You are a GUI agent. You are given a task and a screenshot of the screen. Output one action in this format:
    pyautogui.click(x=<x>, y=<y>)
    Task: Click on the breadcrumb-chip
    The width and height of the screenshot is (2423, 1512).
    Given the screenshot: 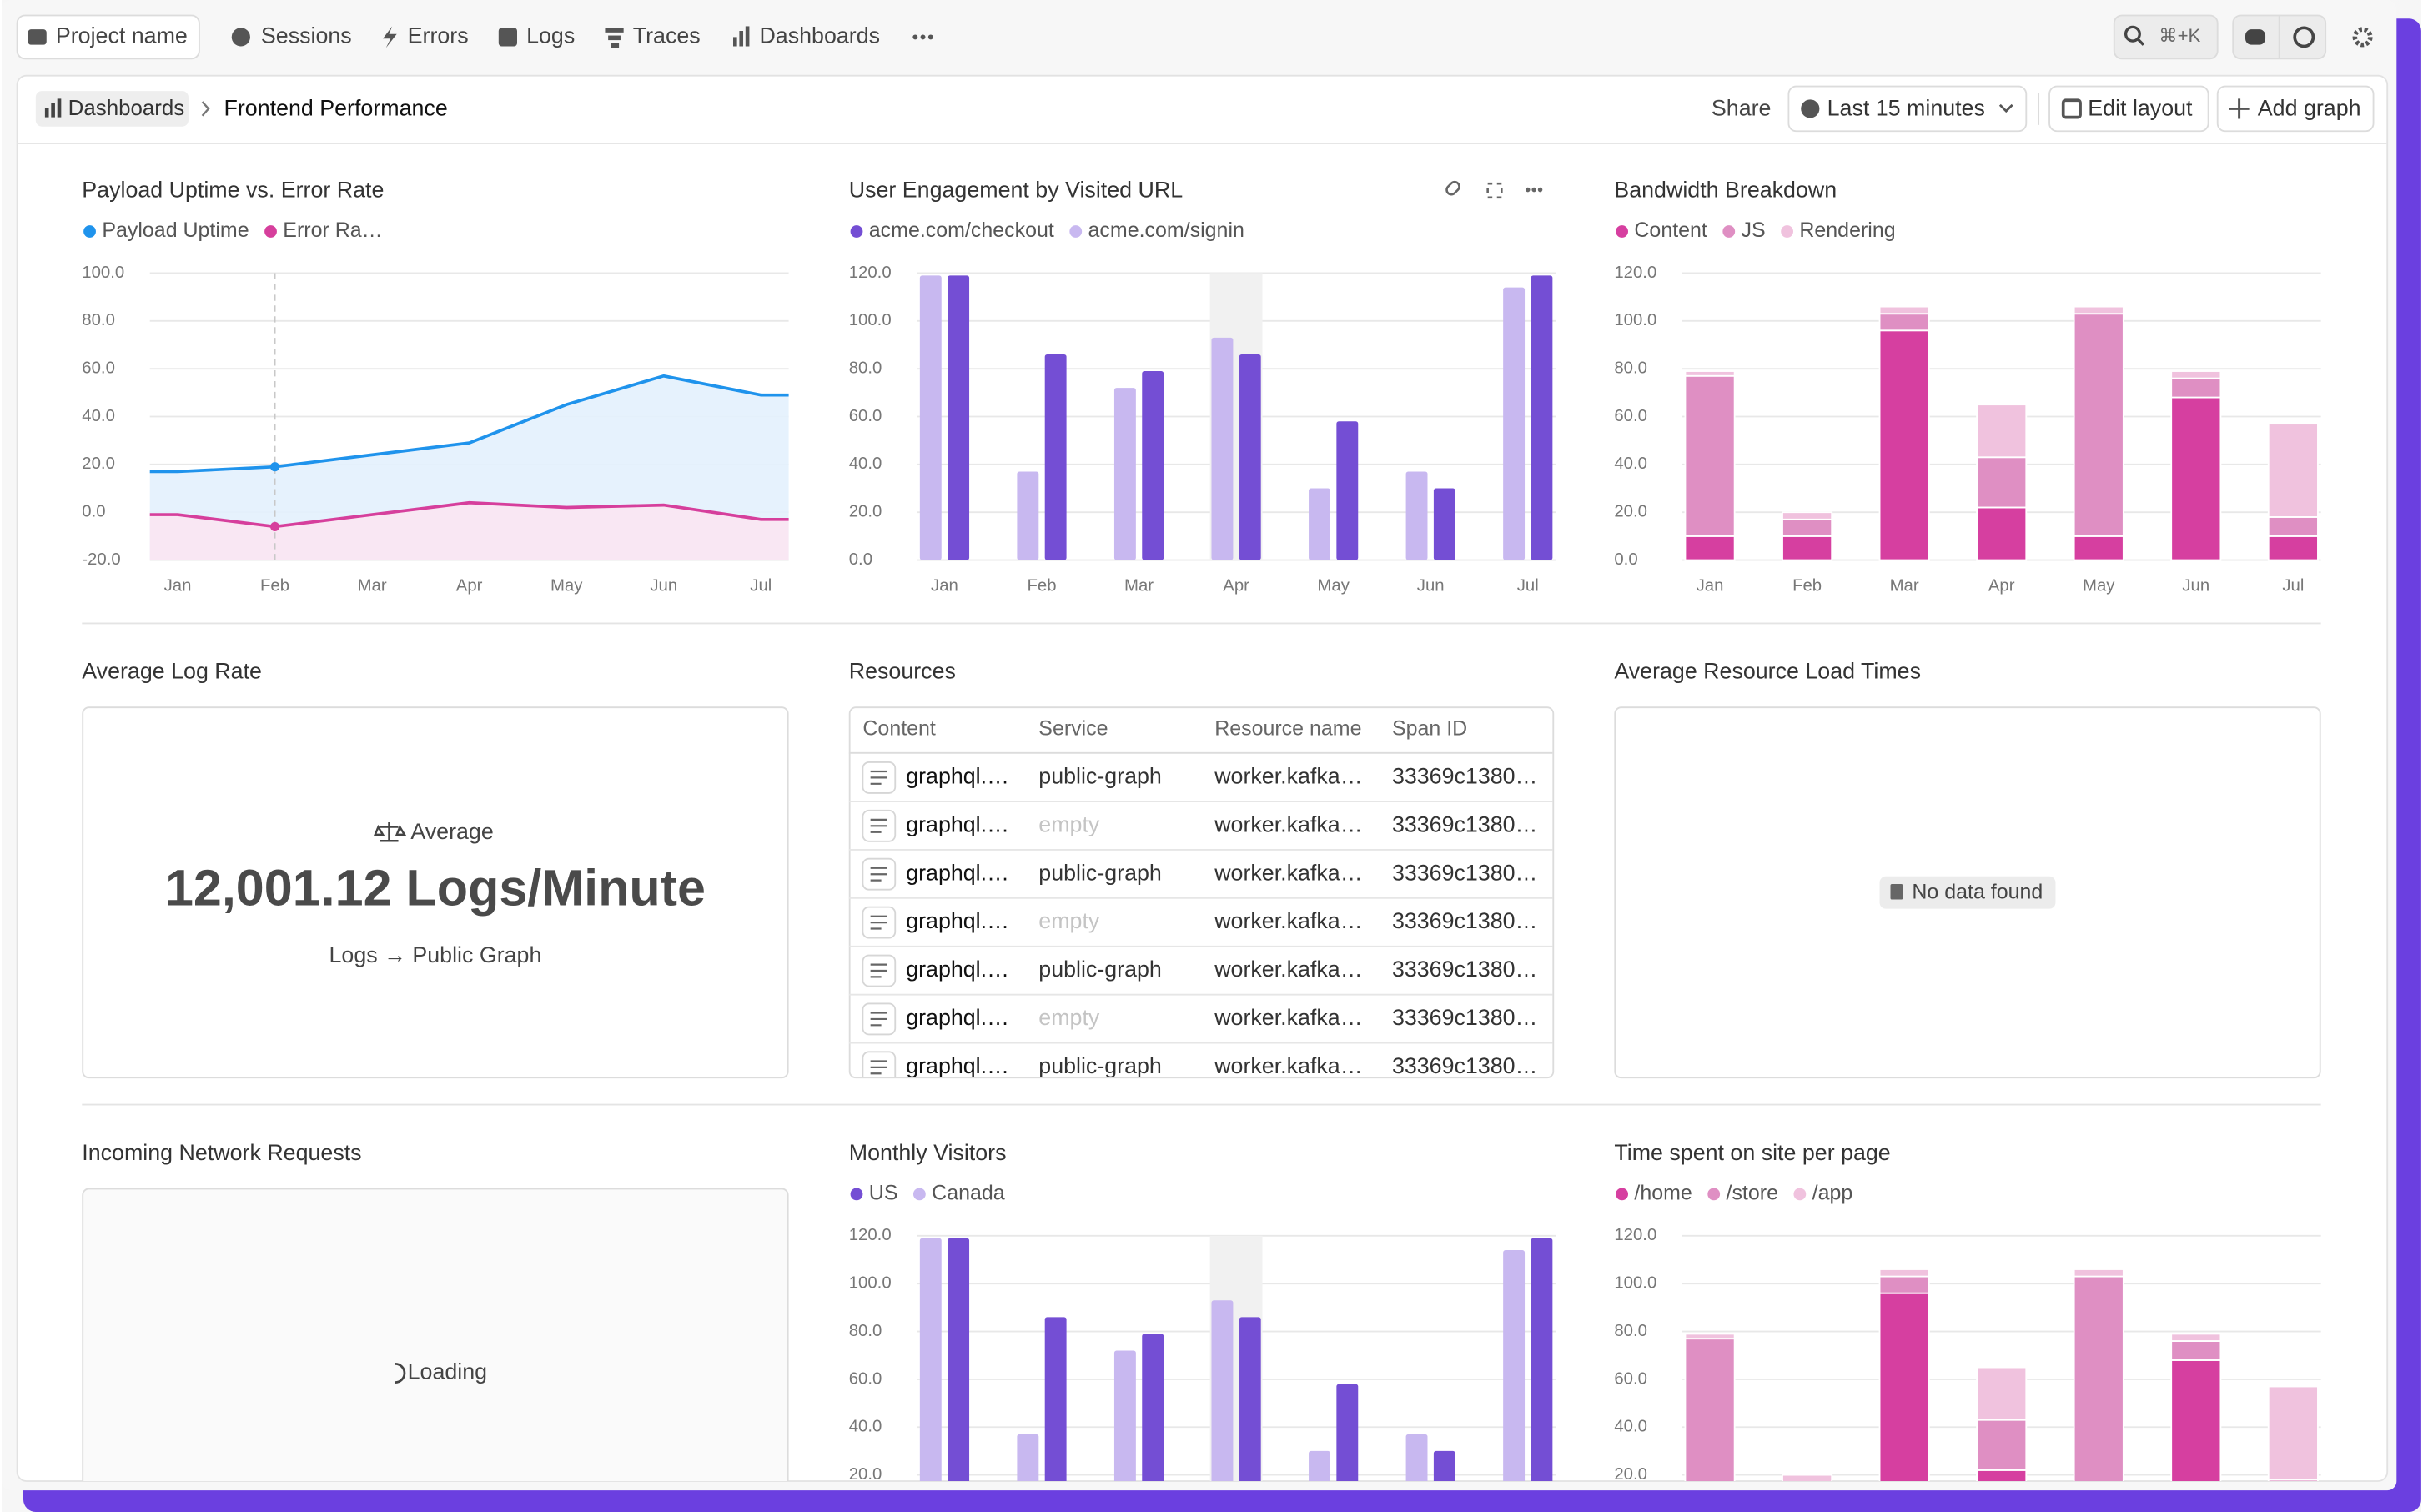 What is the action you would take?
    pyautogui.click(x=112, y=109)
    